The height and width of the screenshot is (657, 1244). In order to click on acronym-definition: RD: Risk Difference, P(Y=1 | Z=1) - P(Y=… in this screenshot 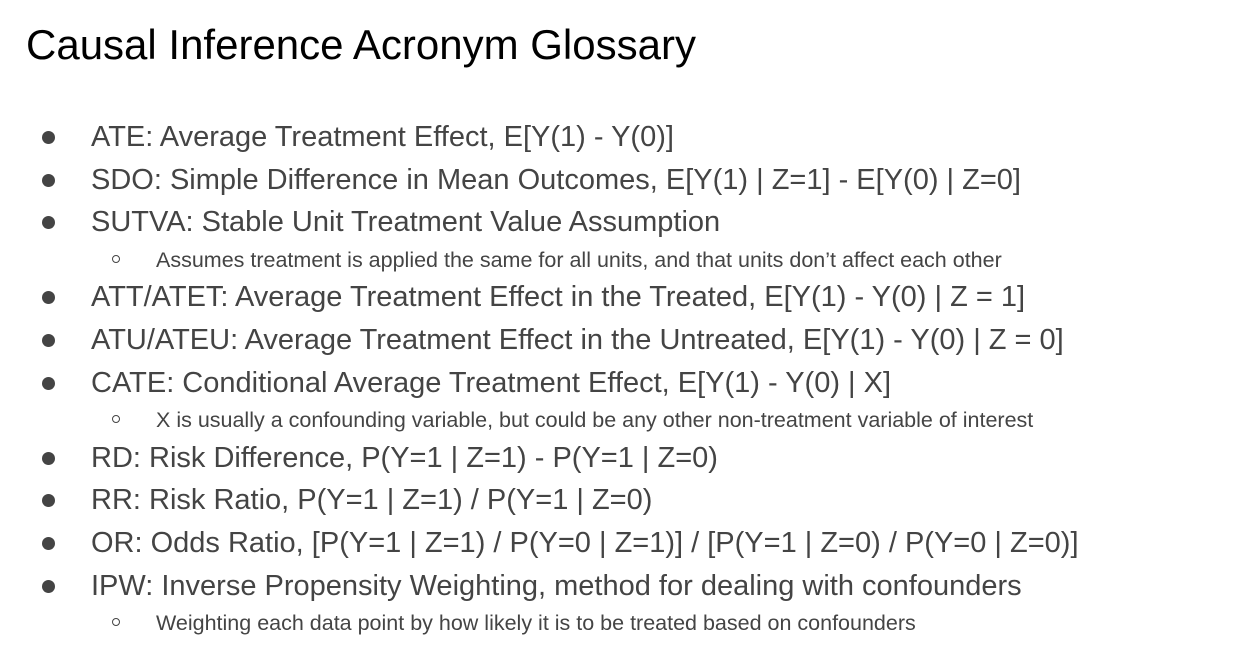, I will do `click(404, 458)`.